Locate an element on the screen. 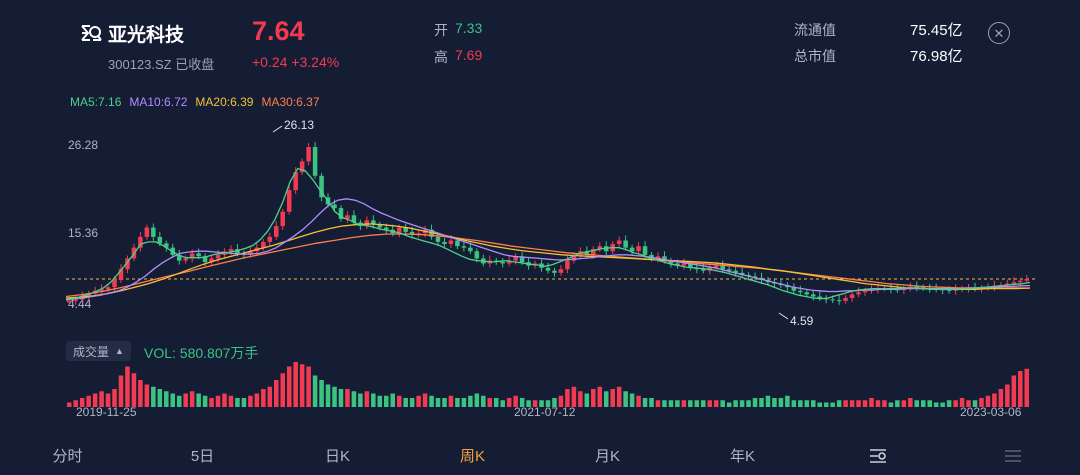 This screenshot has width=1080, height=475. low-pointer is located at coordinates (783, 316).